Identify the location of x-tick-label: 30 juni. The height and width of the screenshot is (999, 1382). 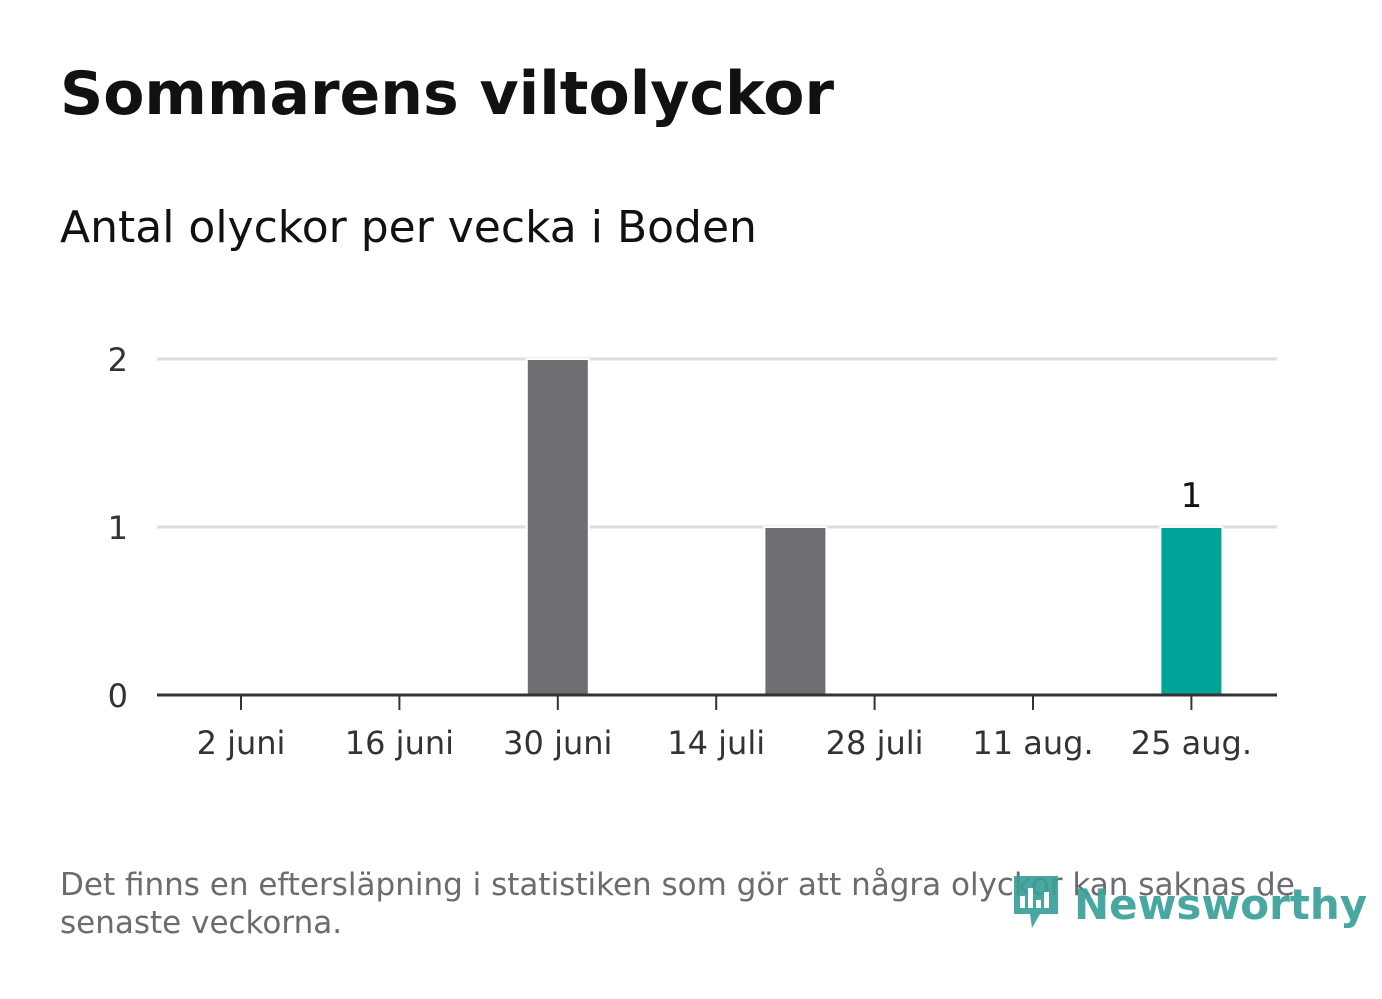
(557, 743).